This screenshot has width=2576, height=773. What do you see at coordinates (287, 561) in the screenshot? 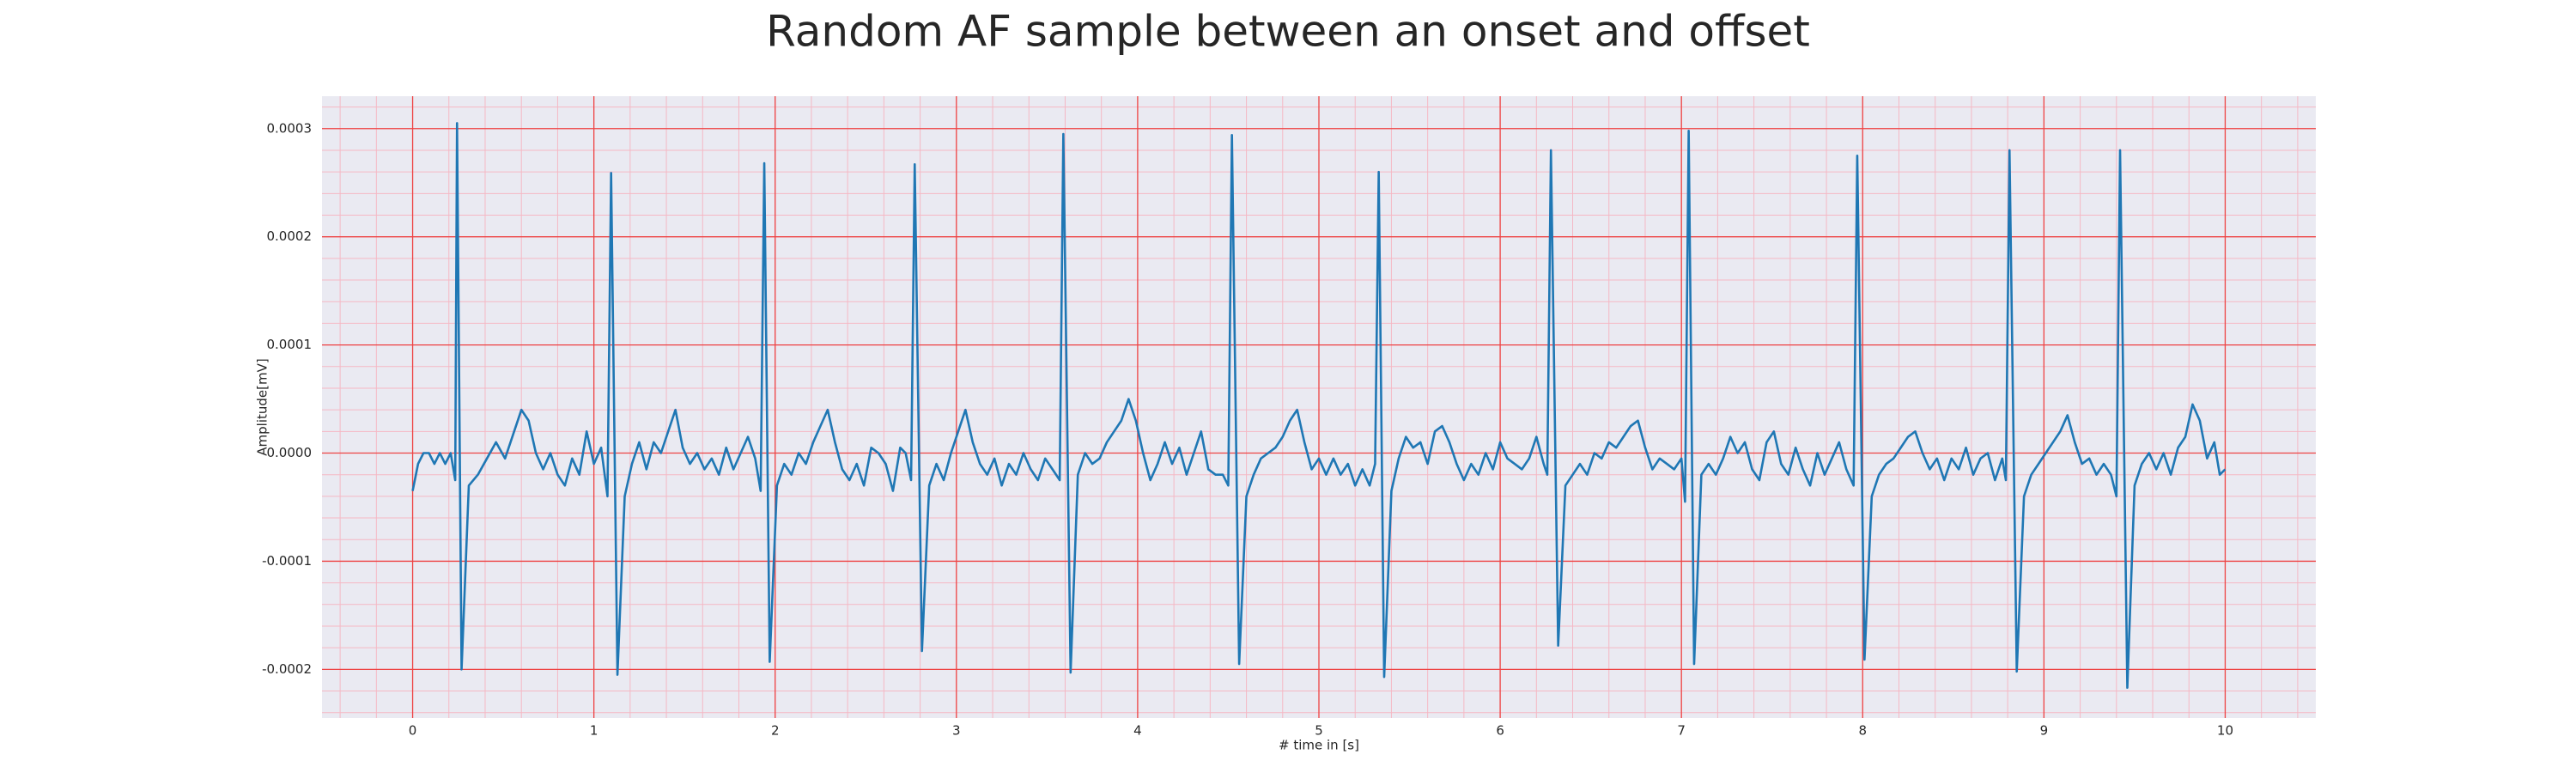
I see `y-tick-label: -0.0001` at bounding box center [287, 561].